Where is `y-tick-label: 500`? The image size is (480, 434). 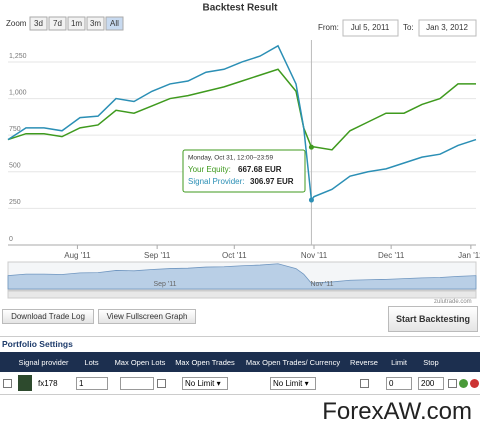 y-tick-label: 500 is located at coordinates (15, 166).